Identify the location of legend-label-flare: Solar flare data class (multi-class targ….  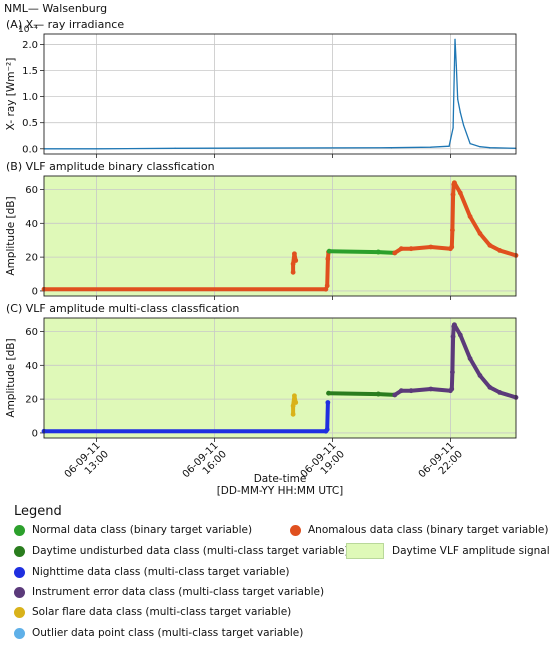
(162, 612).